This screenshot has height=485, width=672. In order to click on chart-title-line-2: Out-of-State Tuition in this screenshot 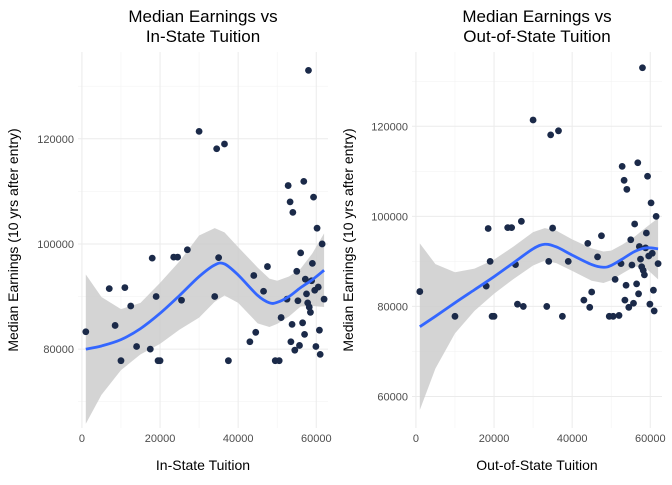, I will do `click(536, 36)`.